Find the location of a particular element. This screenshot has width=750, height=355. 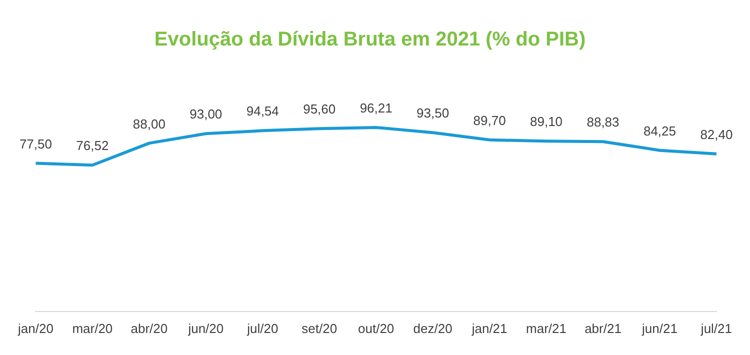

data-label: 84,25 is located at coordinates (659, 130).